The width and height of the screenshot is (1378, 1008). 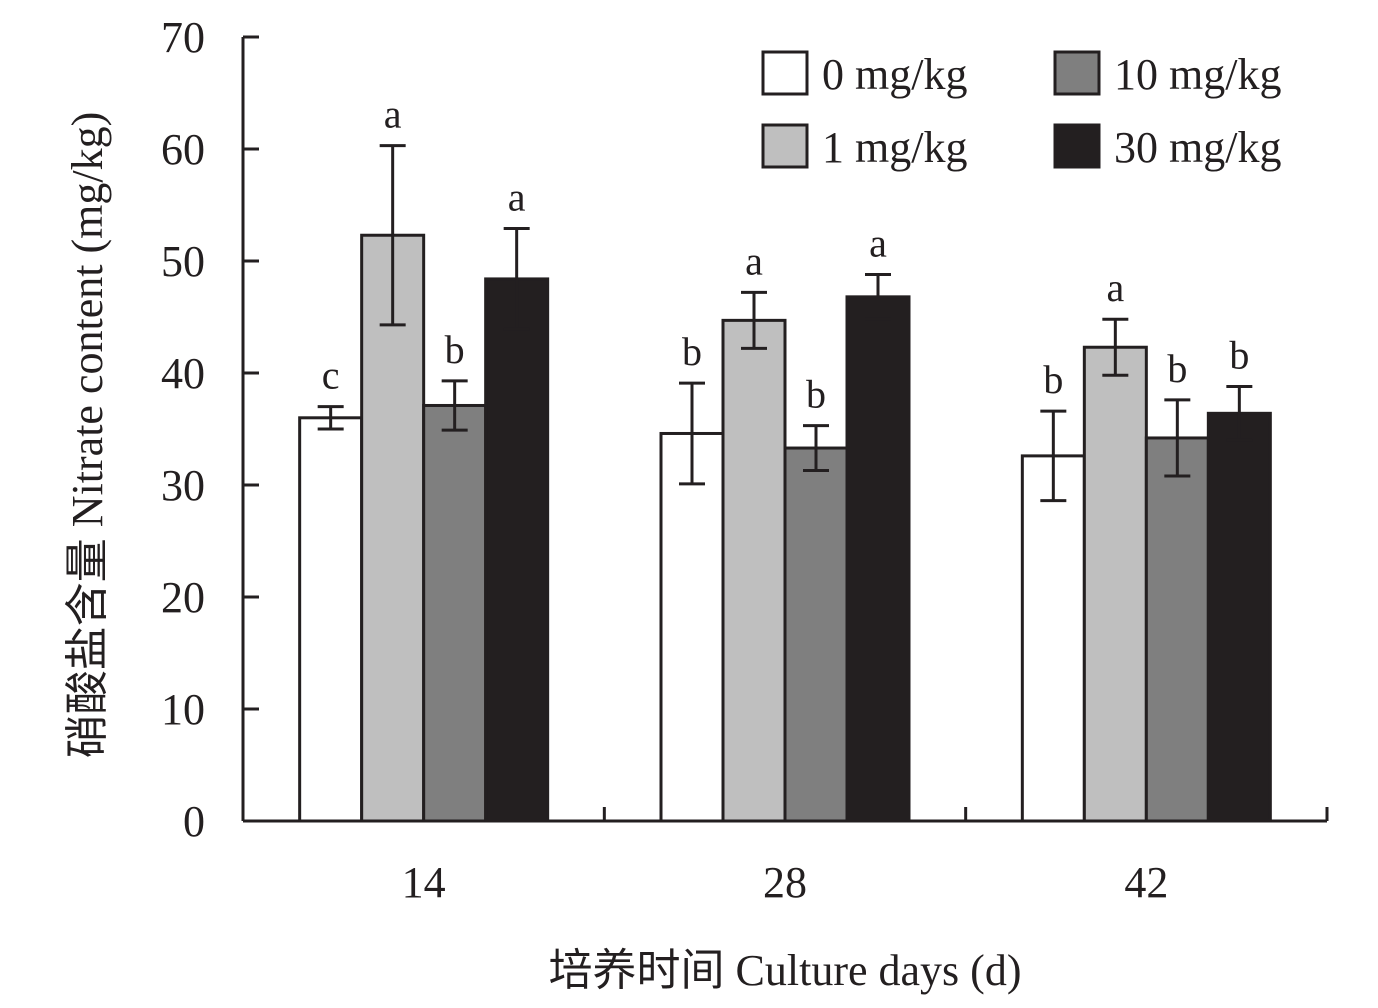 I want to click on sig-label-3-2: b, so click(x=1239, y=354).